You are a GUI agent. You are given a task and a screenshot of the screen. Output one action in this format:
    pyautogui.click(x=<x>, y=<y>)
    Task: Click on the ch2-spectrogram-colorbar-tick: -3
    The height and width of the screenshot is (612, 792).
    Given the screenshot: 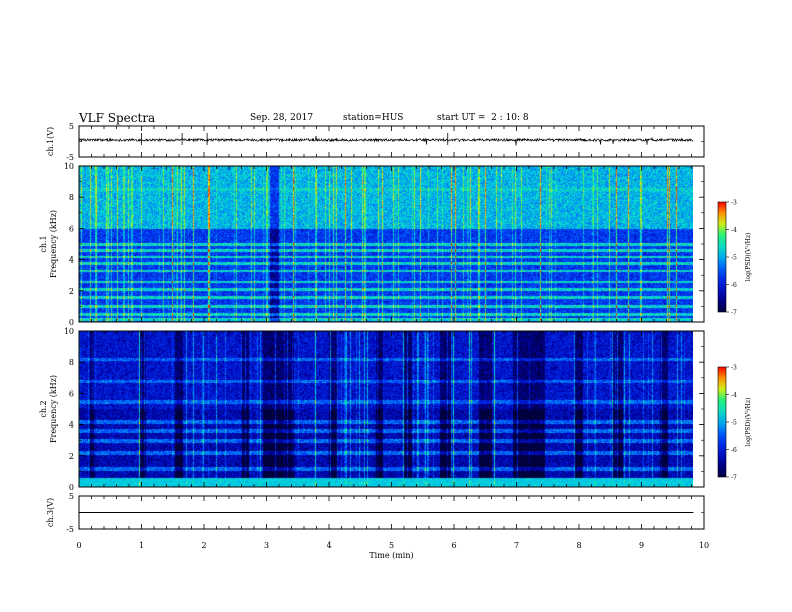 What is the action you would take?
    pyautogui.click(x=734, y=368)
    